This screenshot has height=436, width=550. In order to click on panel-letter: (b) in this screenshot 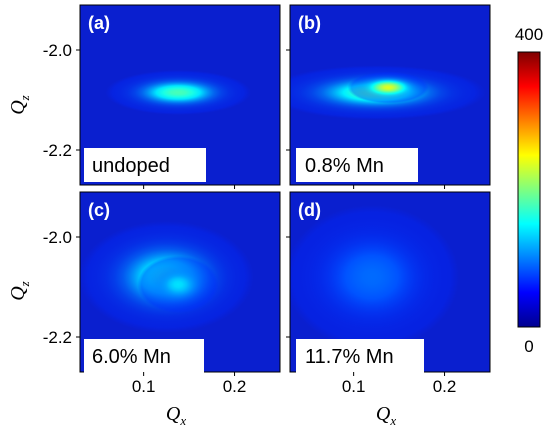, I will do `click(309, 23)`.